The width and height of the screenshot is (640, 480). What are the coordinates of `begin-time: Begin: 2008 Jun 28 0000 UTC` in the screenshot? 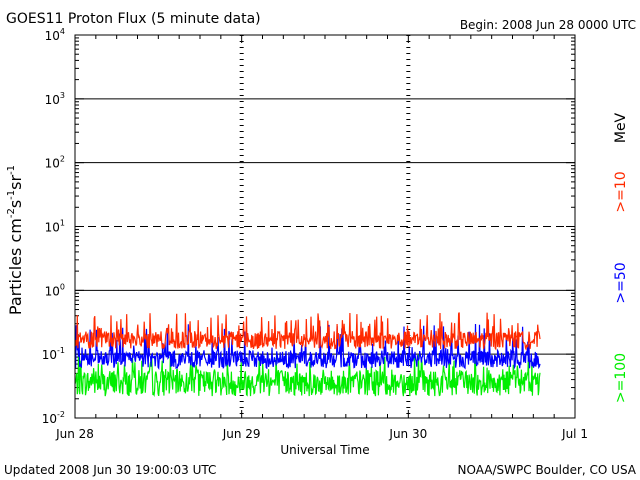 It's located at (548, 25).